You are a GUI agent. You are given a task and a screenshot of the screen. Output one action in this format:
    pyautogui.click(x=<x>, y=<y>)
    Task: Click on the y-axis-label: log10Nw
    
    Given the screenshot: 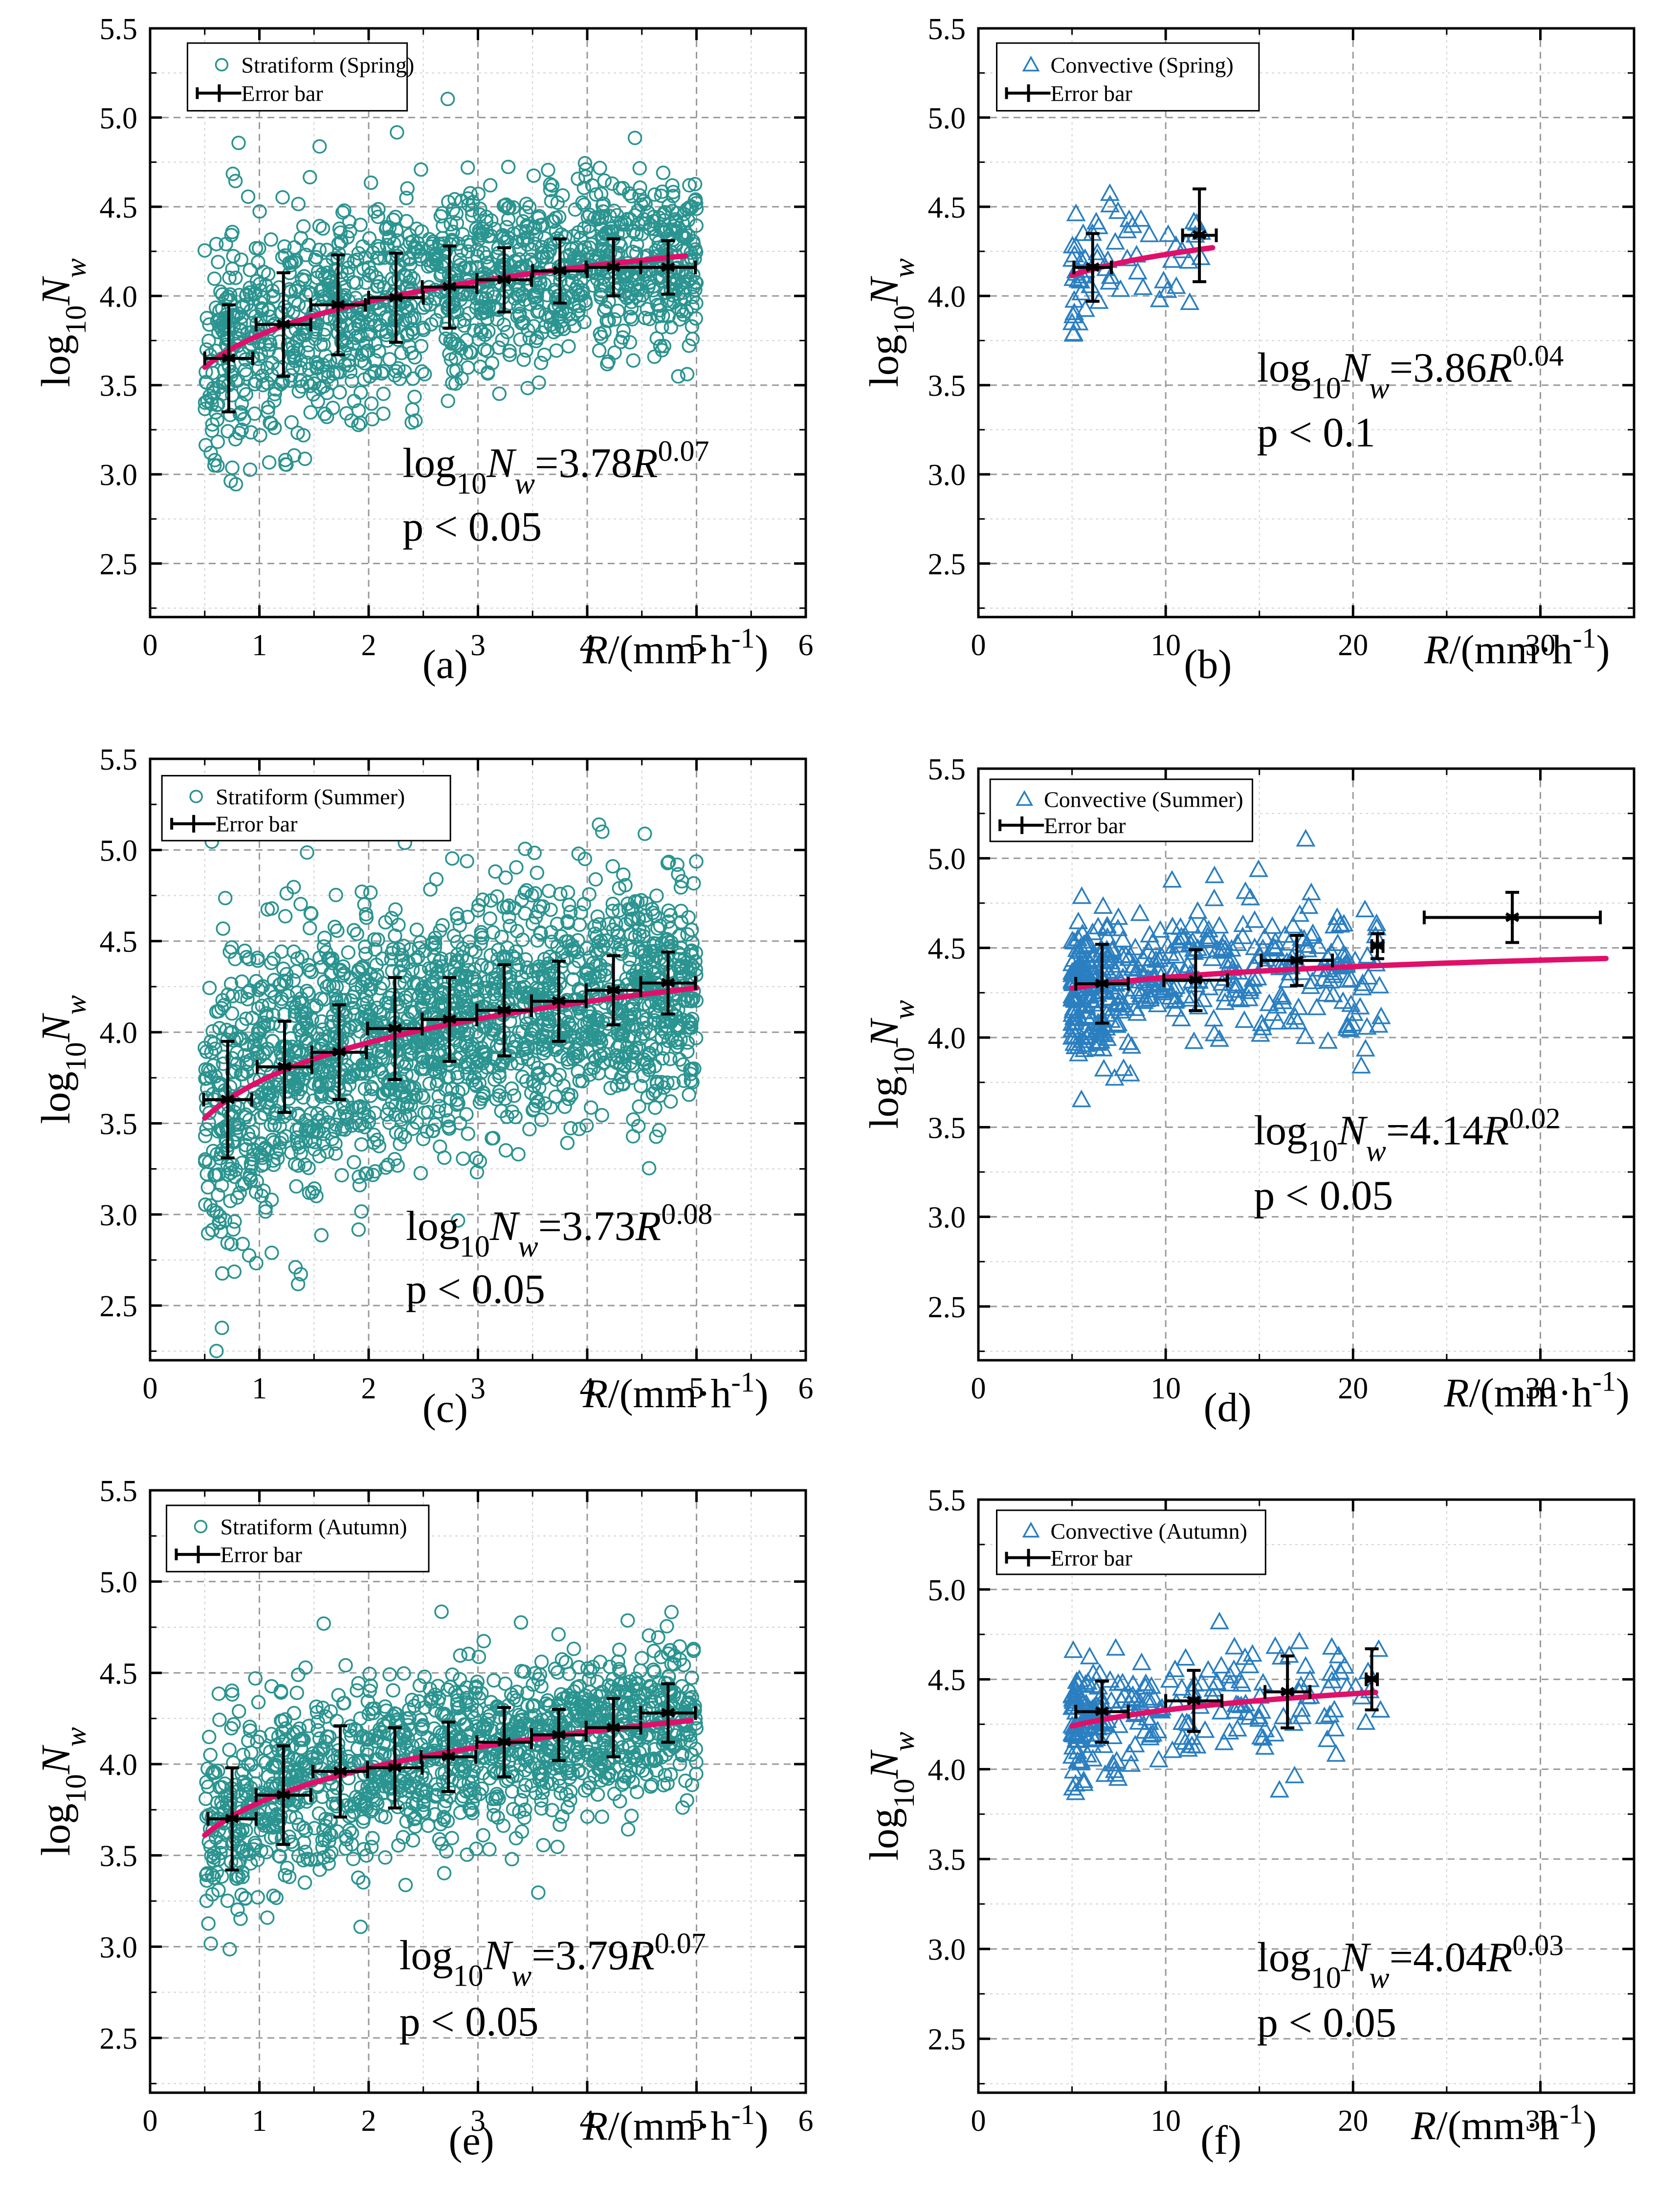 What is the action you would take?
    pyautogui.click(x=891, y=322)
    